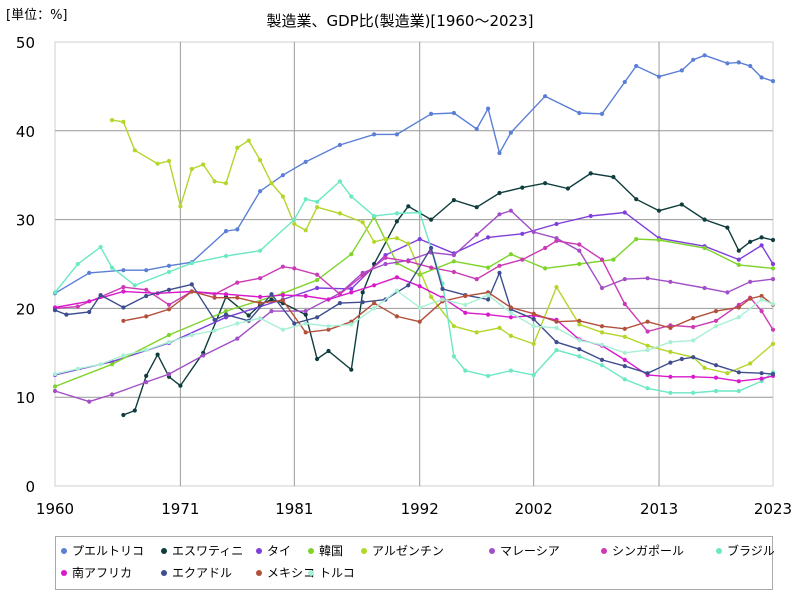 The image size is (800, 600). What do you see at coordinates (751, 551) in the screenshot?
I see `legend-label: ブラジル` at bounding box center [751, 551].